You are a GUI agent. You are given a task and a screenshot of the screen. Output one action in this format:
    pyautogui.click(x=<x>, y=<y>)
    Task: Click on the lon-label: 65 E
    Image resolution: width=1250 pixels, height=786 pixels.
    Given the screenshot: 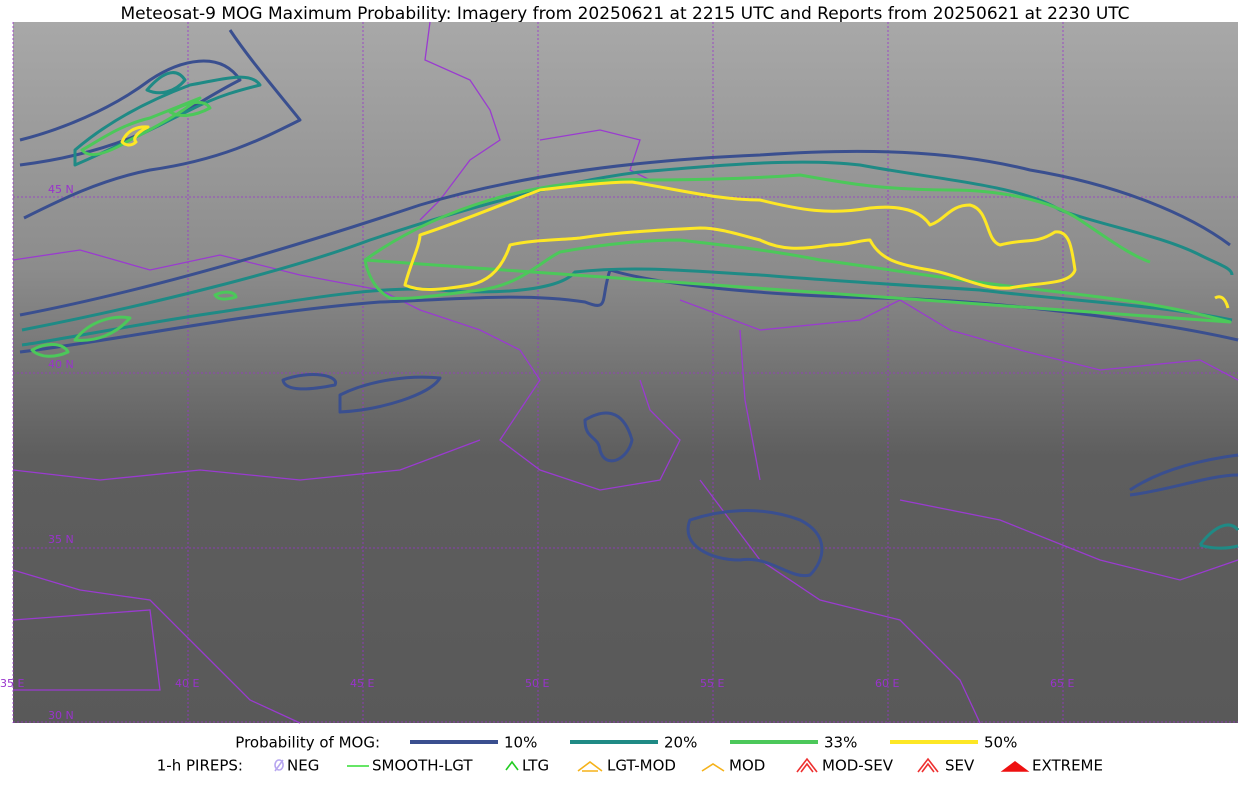 What is the action you would take?
    pyautogui.click(x=1062, y=683)
    